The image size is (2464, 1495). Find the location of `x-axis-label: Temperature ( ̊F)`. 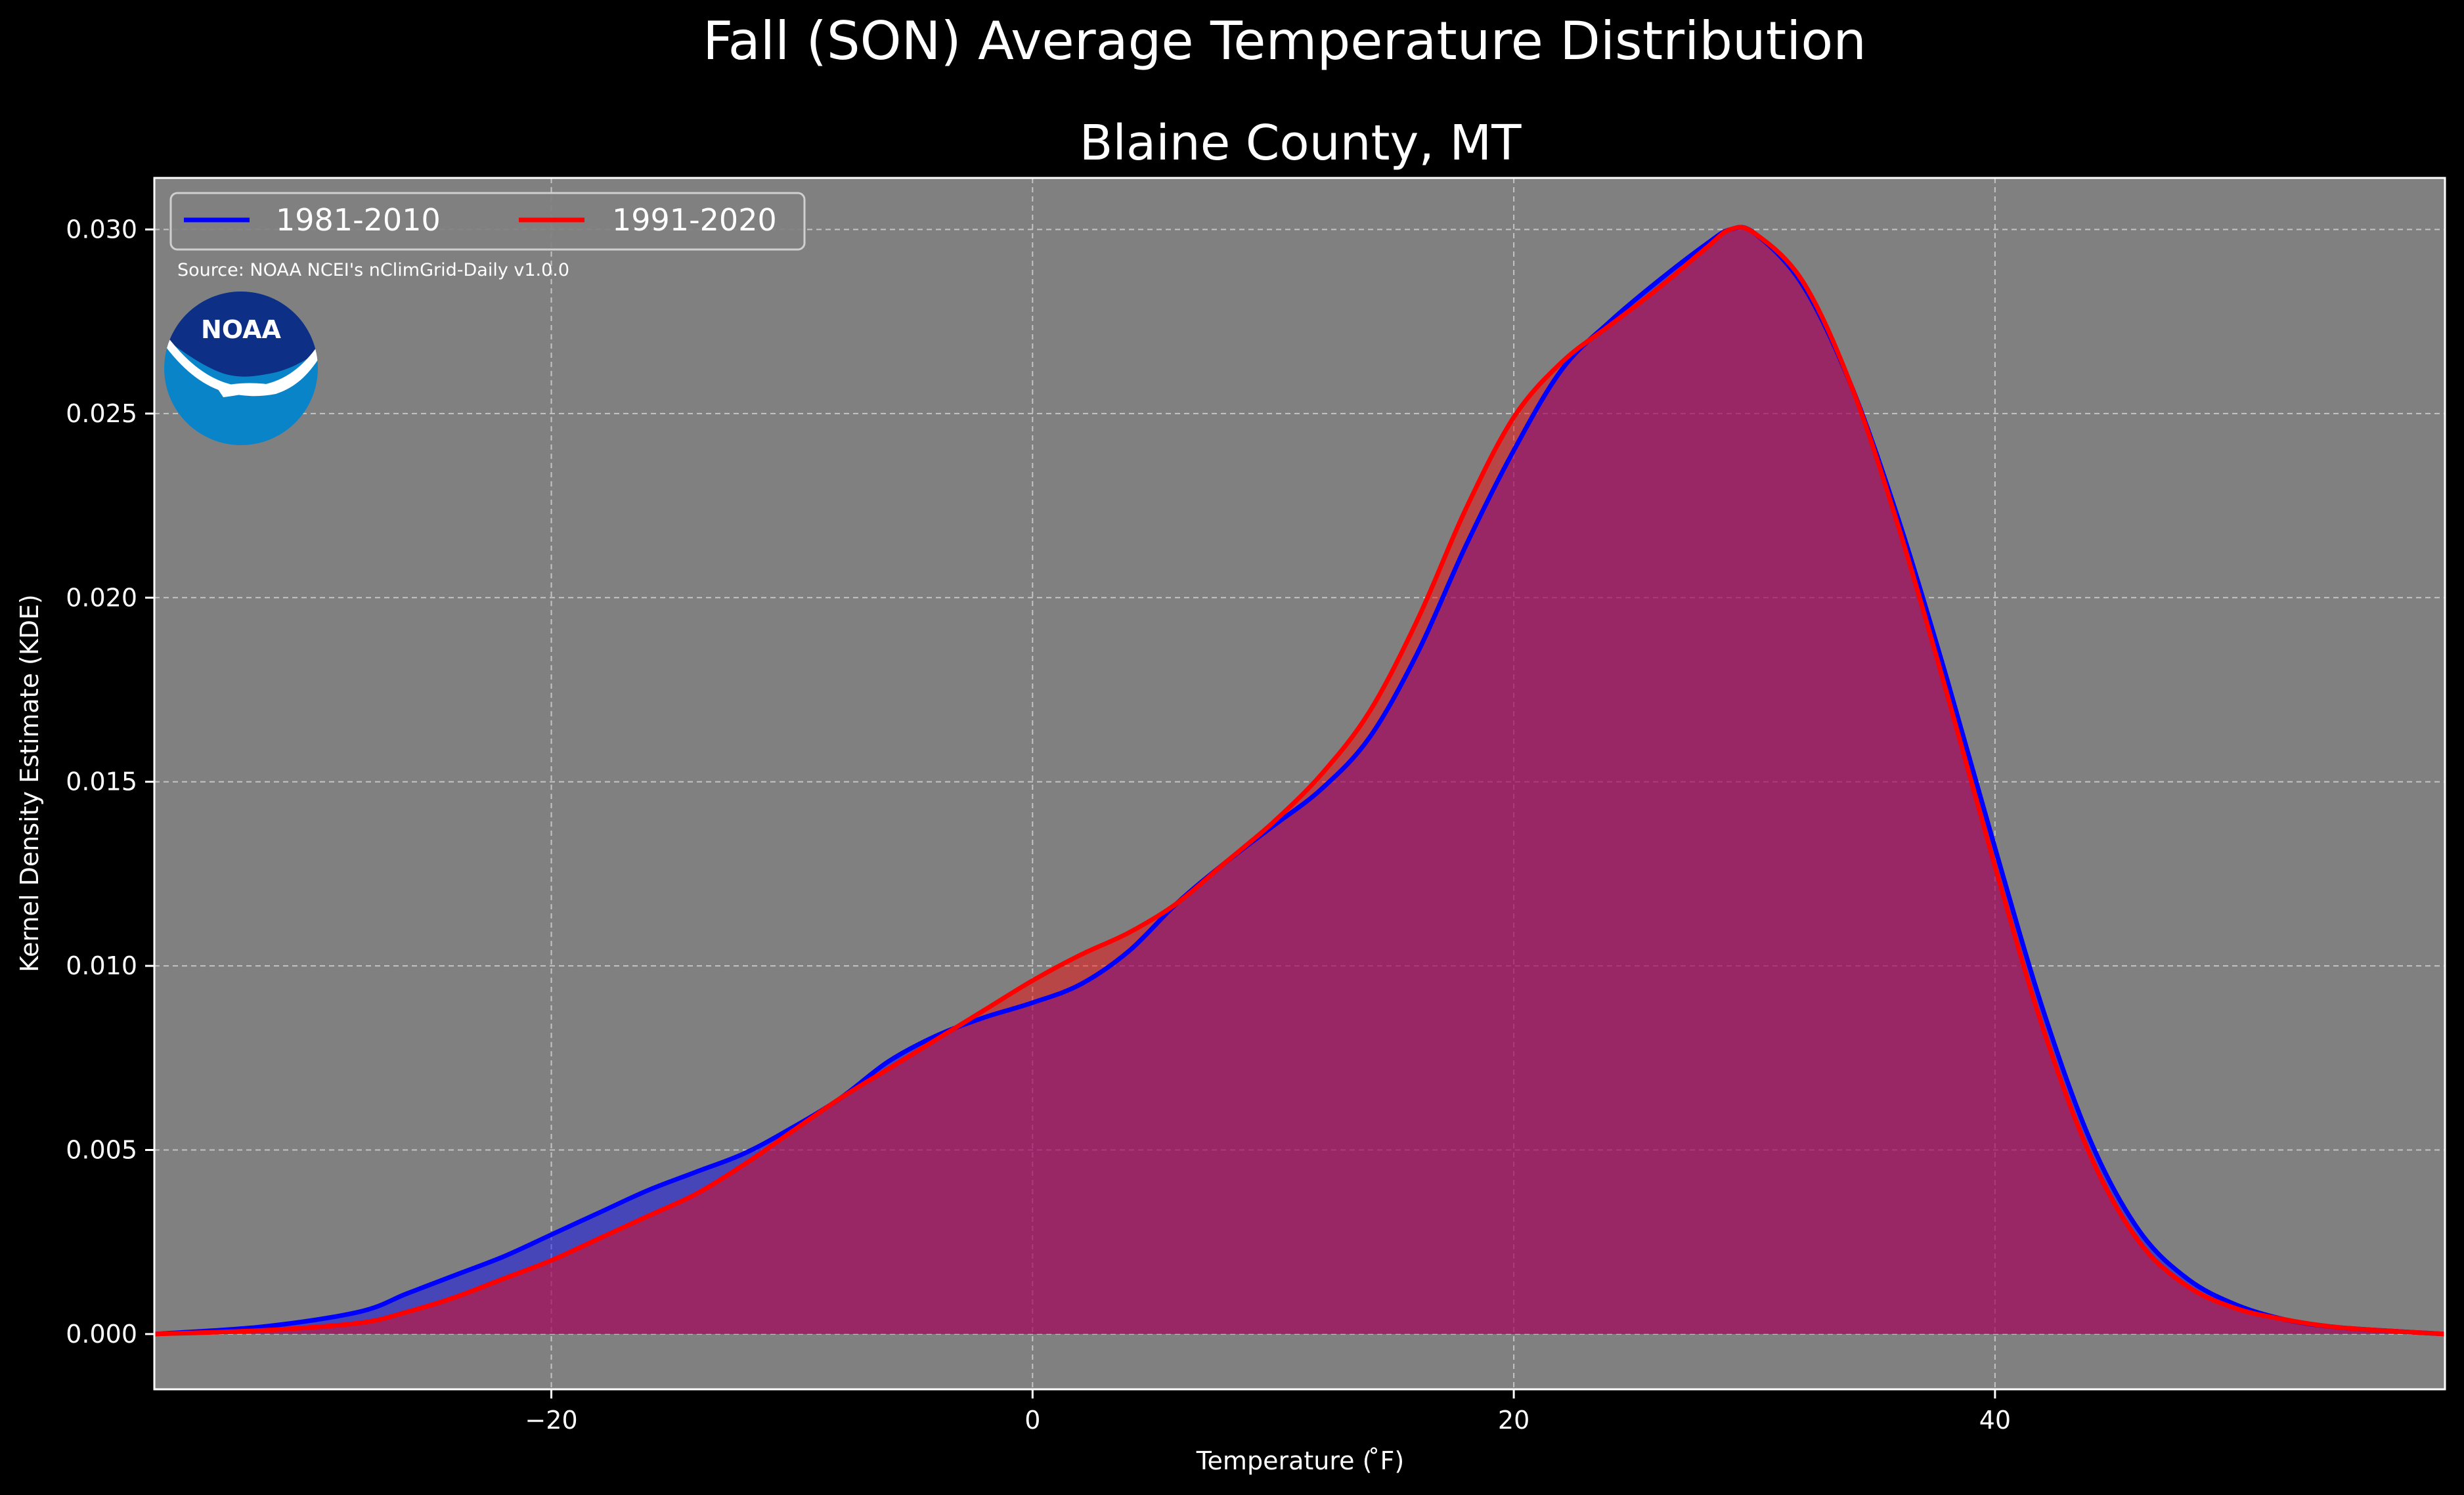

x-axis-label: Temperature ( ̊F) is located at coordinates (1300, 1460).